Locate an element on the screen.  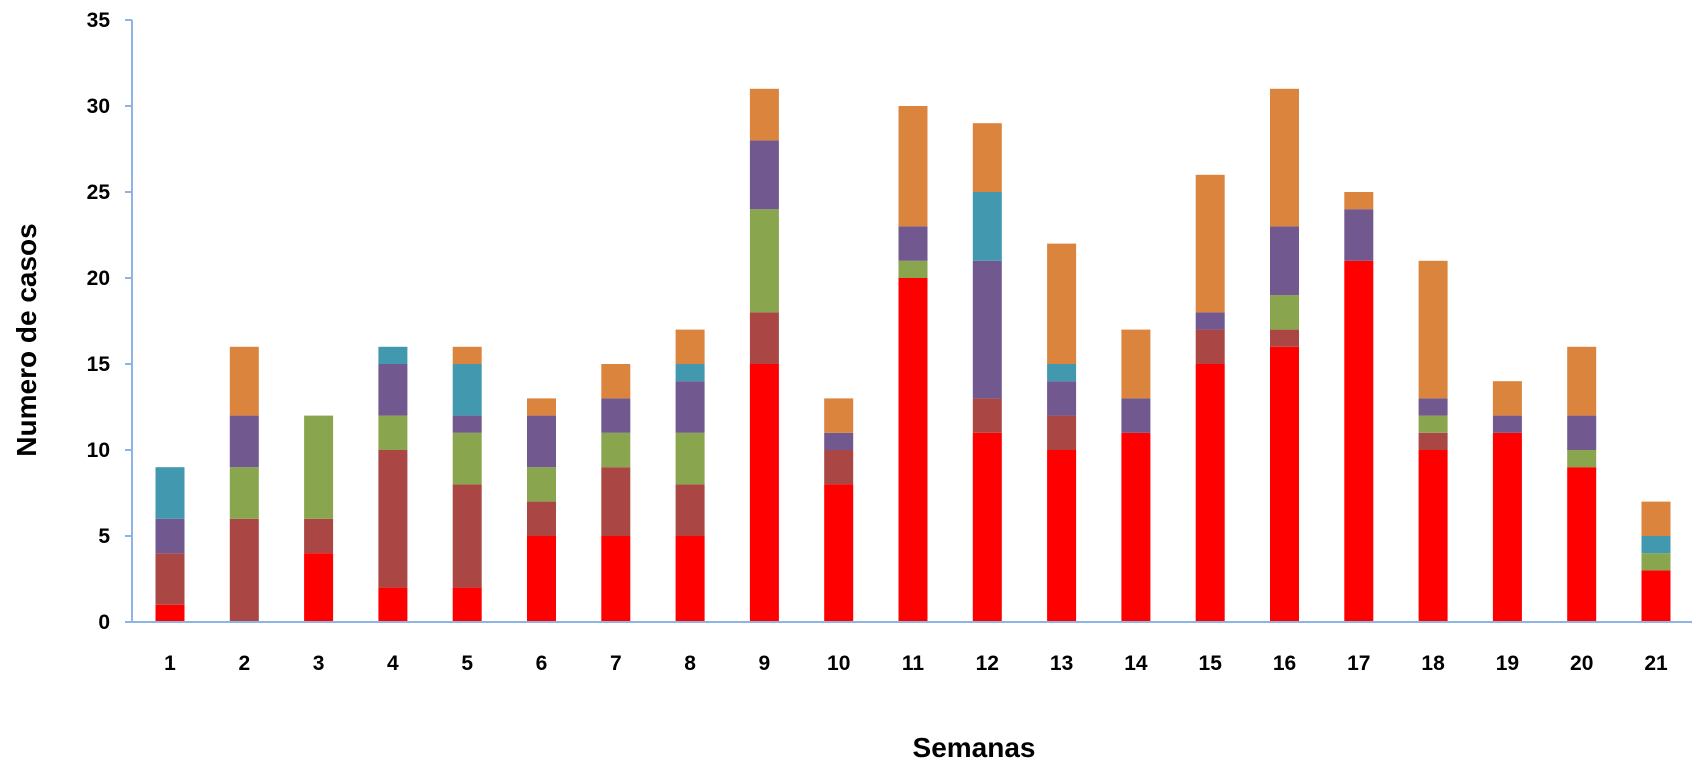
x-tick-label: 5 is located at coordinates (467, 663).